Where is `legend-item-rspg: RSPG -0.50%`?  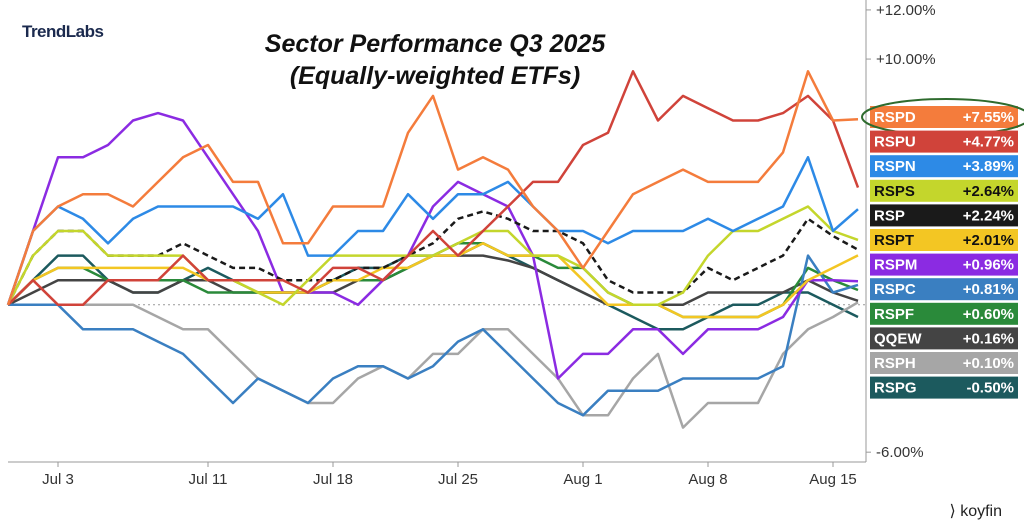 legend-item-rspg: RSPG -0.50% is located at coordinates (944, 387).